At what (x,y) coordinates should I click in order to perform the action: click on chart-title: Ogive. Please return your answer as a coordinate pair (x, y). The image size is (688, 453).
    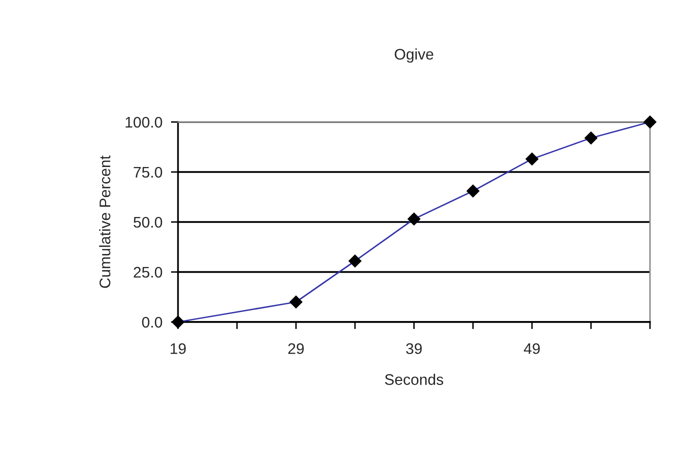
    Looking at the image, I should click on (414, 55).